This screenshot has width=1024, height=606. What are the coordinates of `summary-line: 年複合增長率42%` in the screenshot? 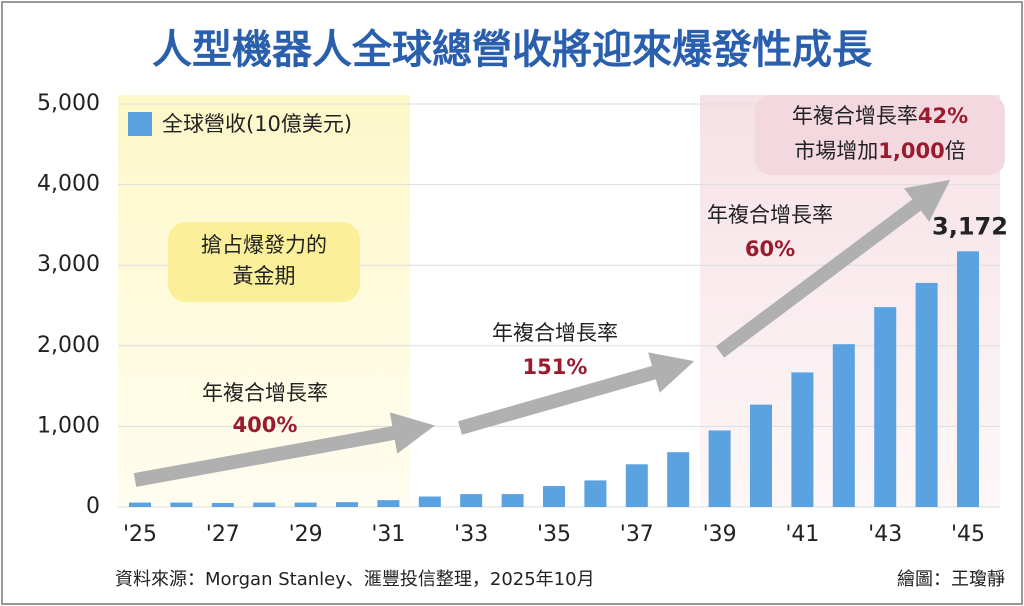 It's located at (880, 116).